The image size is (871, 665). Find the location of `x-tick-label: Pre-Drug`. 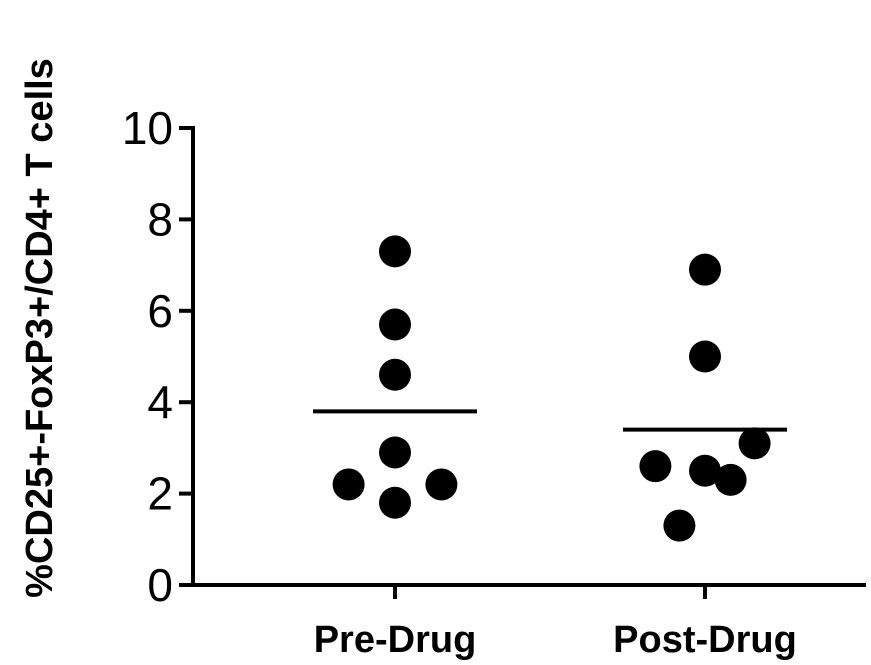

x-tick-label: Pre-Drug is located at coordinates (395, 640).